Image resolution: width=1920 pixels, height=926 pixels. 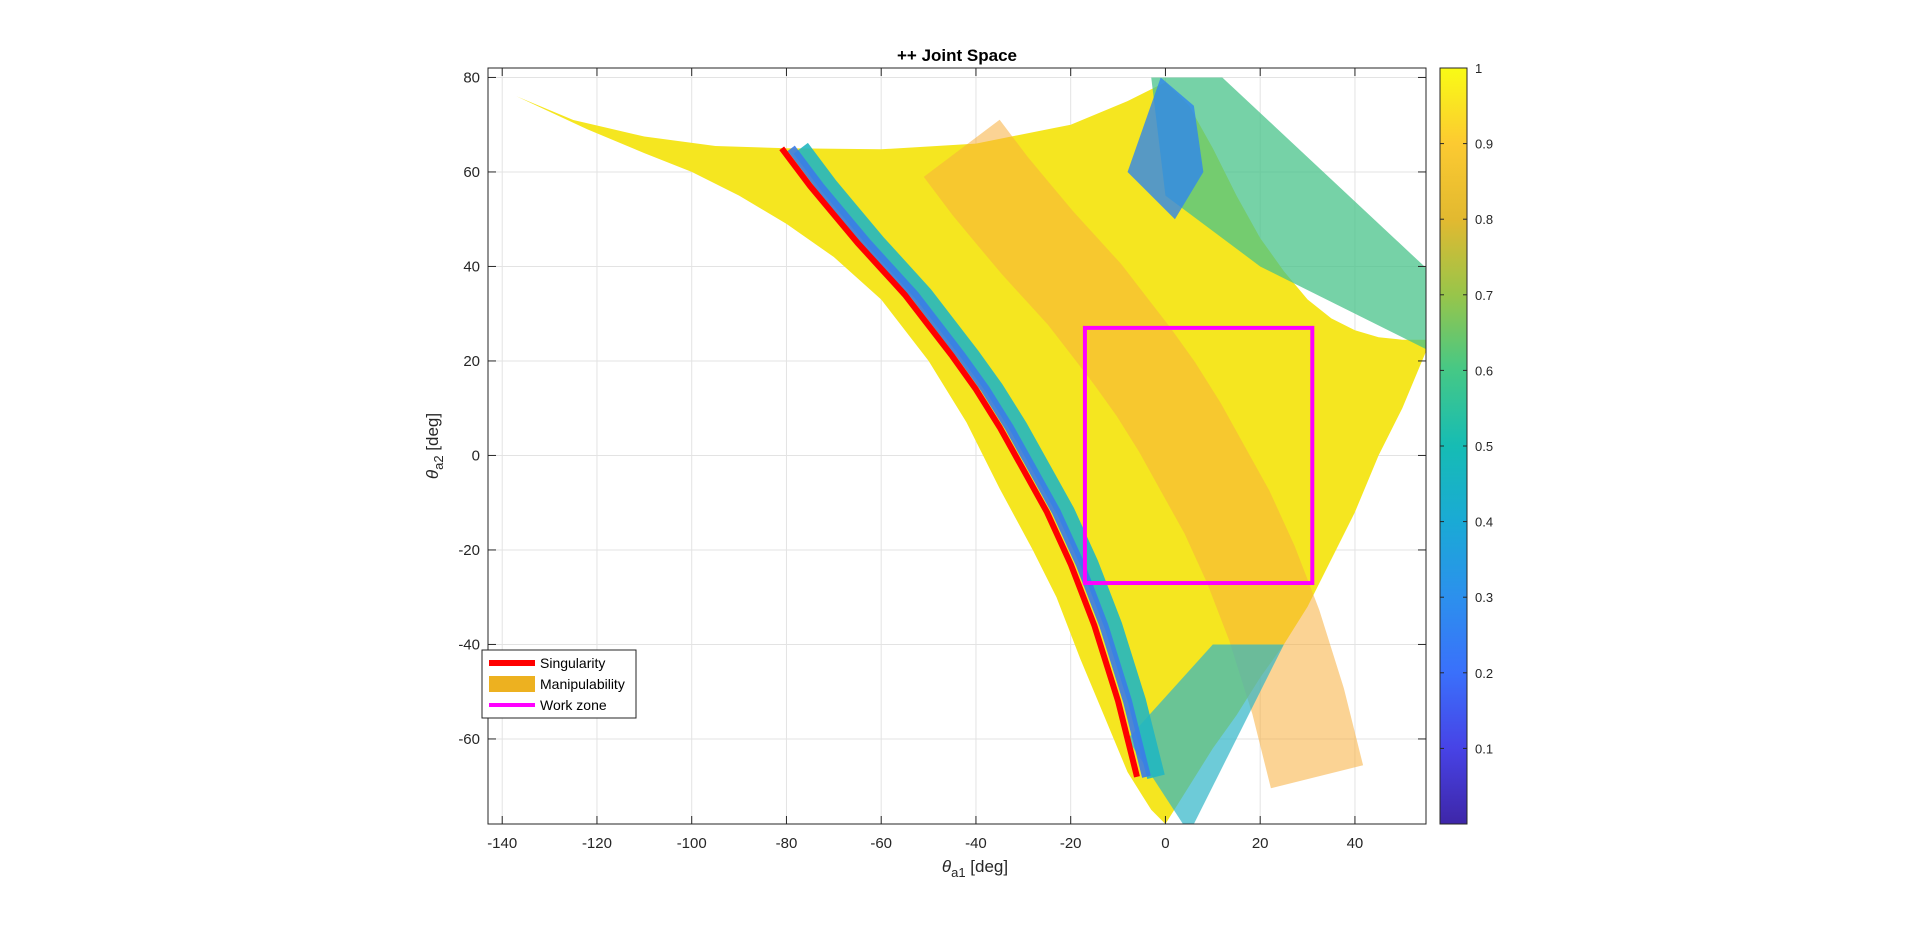 What do you see at coordinates (1260, 843) in the screenshot?
I see `x-tick-label: 20` at bounding box center [1260, 843].